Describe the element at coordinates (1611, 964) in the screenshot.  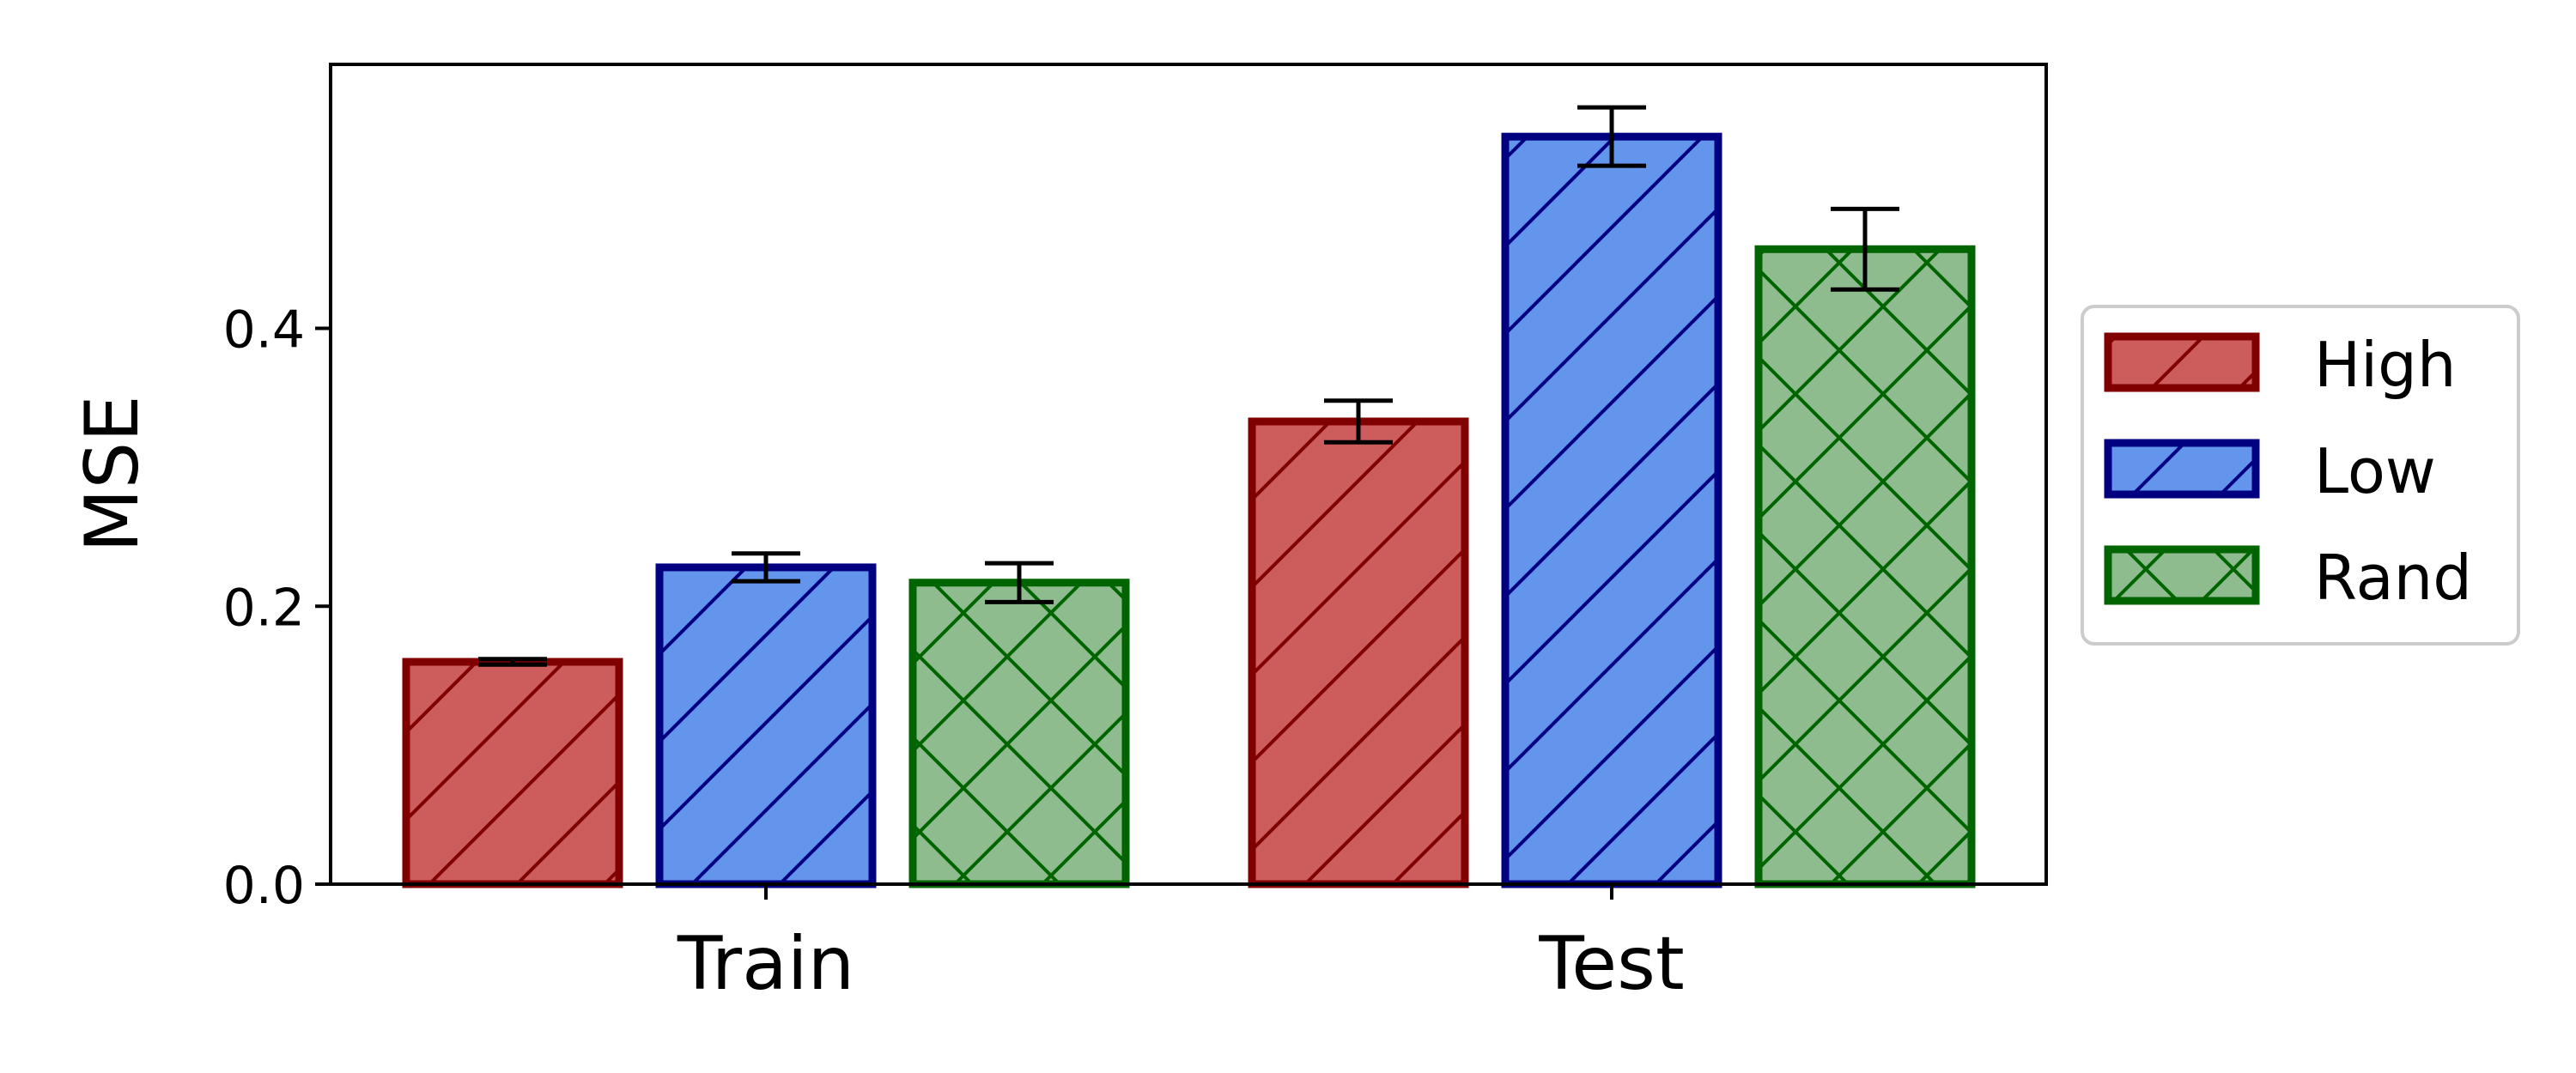
I see `x-tick-label: Test` at that location.